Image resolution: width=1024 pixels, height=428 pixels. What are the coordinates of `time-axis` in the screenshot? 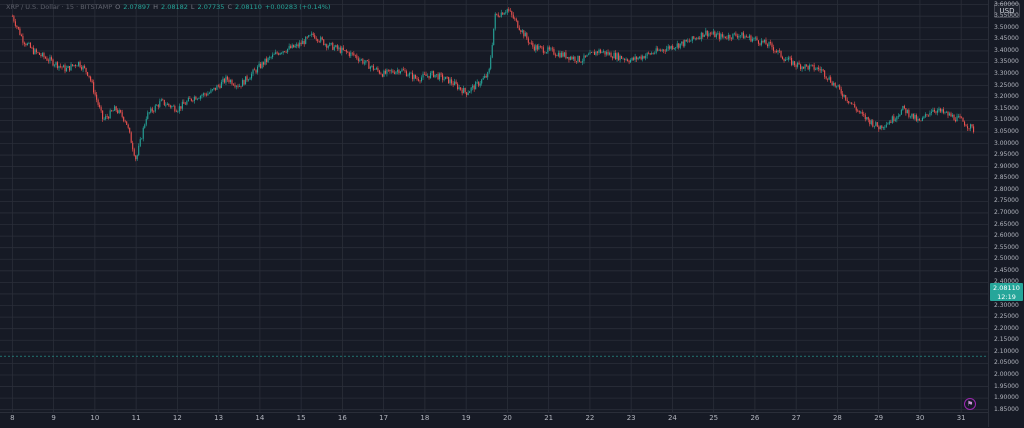 It's located at (494, 420).